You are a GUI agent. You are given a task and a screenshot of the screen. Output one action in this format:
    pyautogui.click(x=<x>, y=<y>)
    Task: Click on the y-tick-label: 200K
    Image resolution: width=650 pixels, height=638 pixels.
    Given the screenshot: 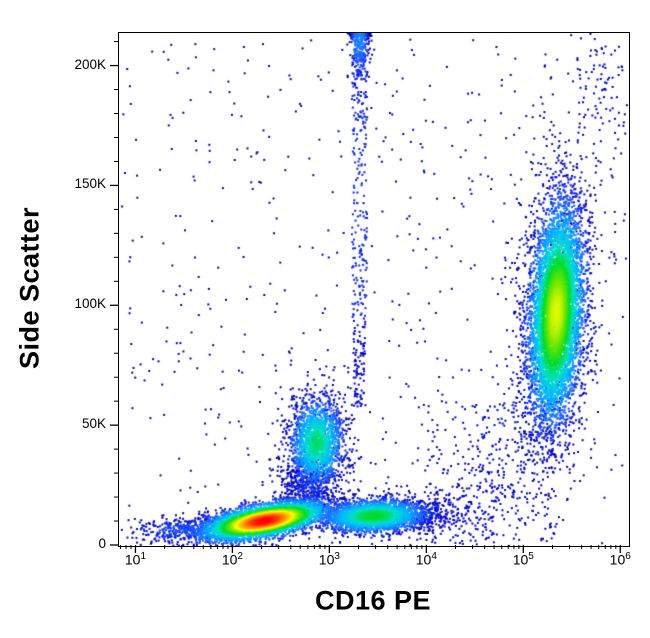 What is the action you would take?
    pyautogui.click(x=90, y=64)
    